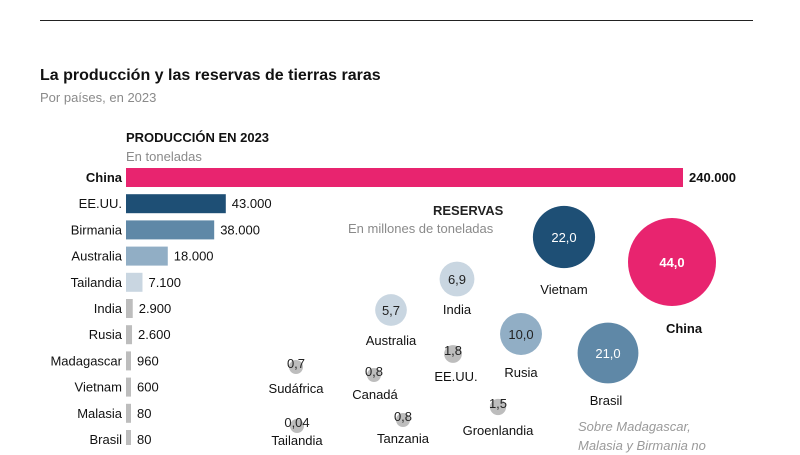 The image size is (800, 455). I want to click on bar-label-tailandia: Tailandia, so click(97, 282).